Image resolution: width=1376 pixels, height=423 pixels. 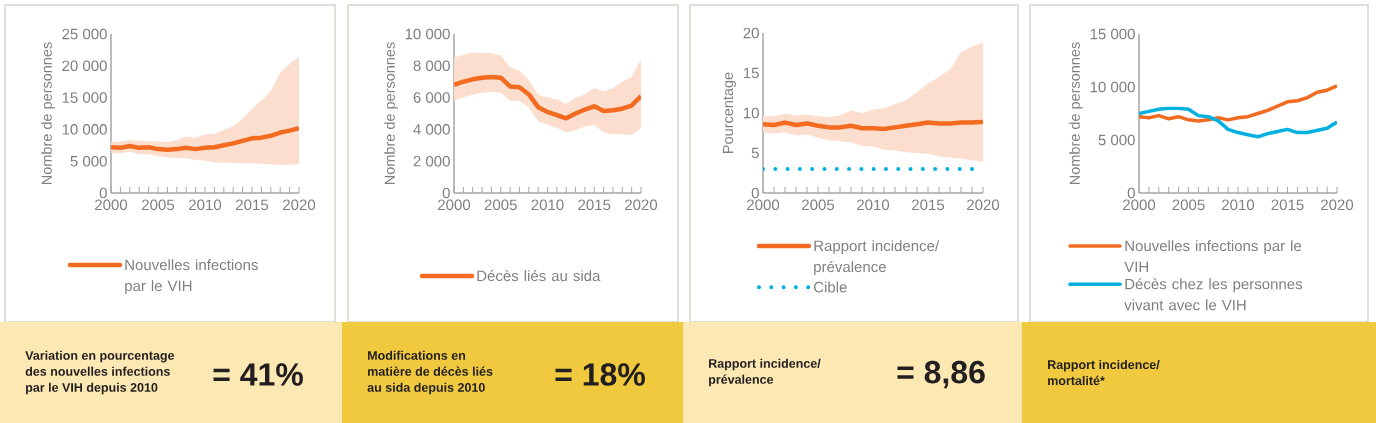 I want to click on legend-label: Rapport incidence/ prévalence, so click(x=877, y=258).